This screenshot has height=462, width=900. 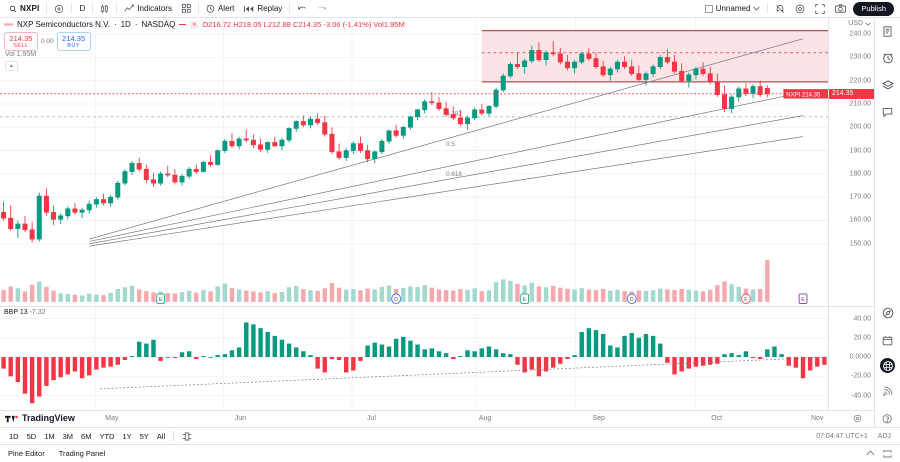 I want to click on brand-name: TradingView, so click(x=48, y=418).